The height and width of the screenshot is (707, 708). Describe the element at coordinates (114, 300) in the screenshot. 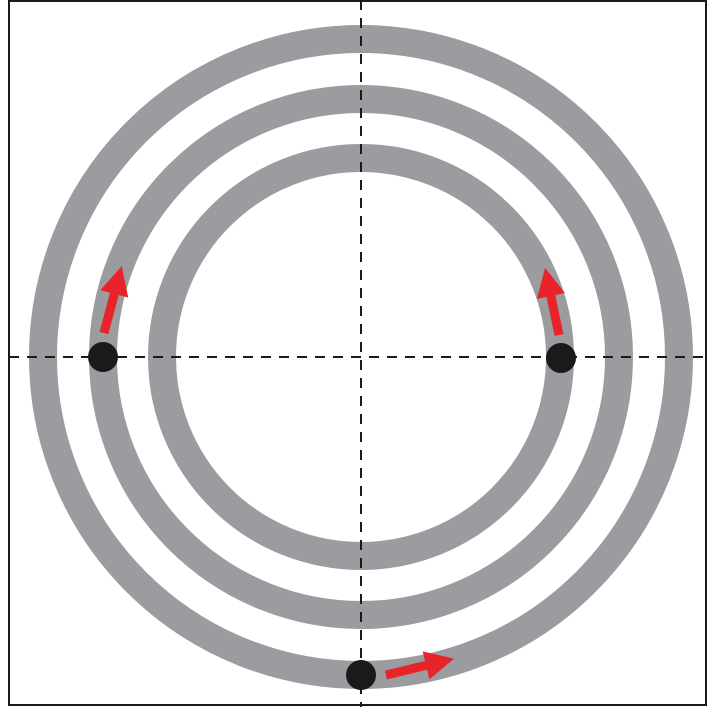

I see `arrow-left-up` at that location.